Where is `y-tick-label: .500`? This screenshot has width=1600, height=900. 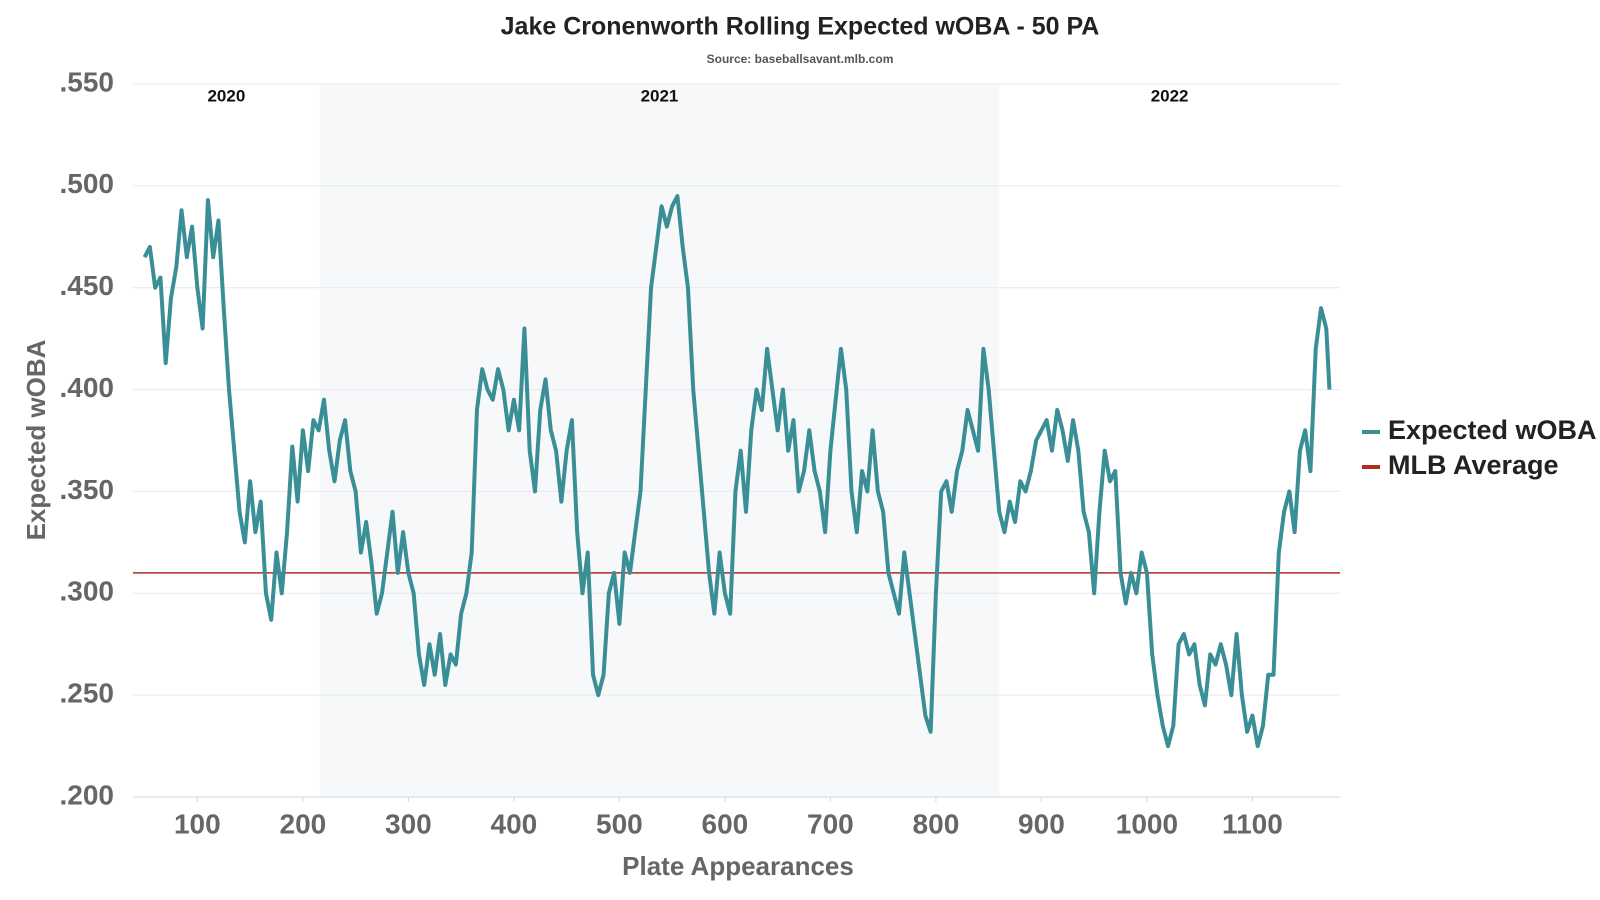
y-tick-label: .500 is located at coordinates (87, 183).